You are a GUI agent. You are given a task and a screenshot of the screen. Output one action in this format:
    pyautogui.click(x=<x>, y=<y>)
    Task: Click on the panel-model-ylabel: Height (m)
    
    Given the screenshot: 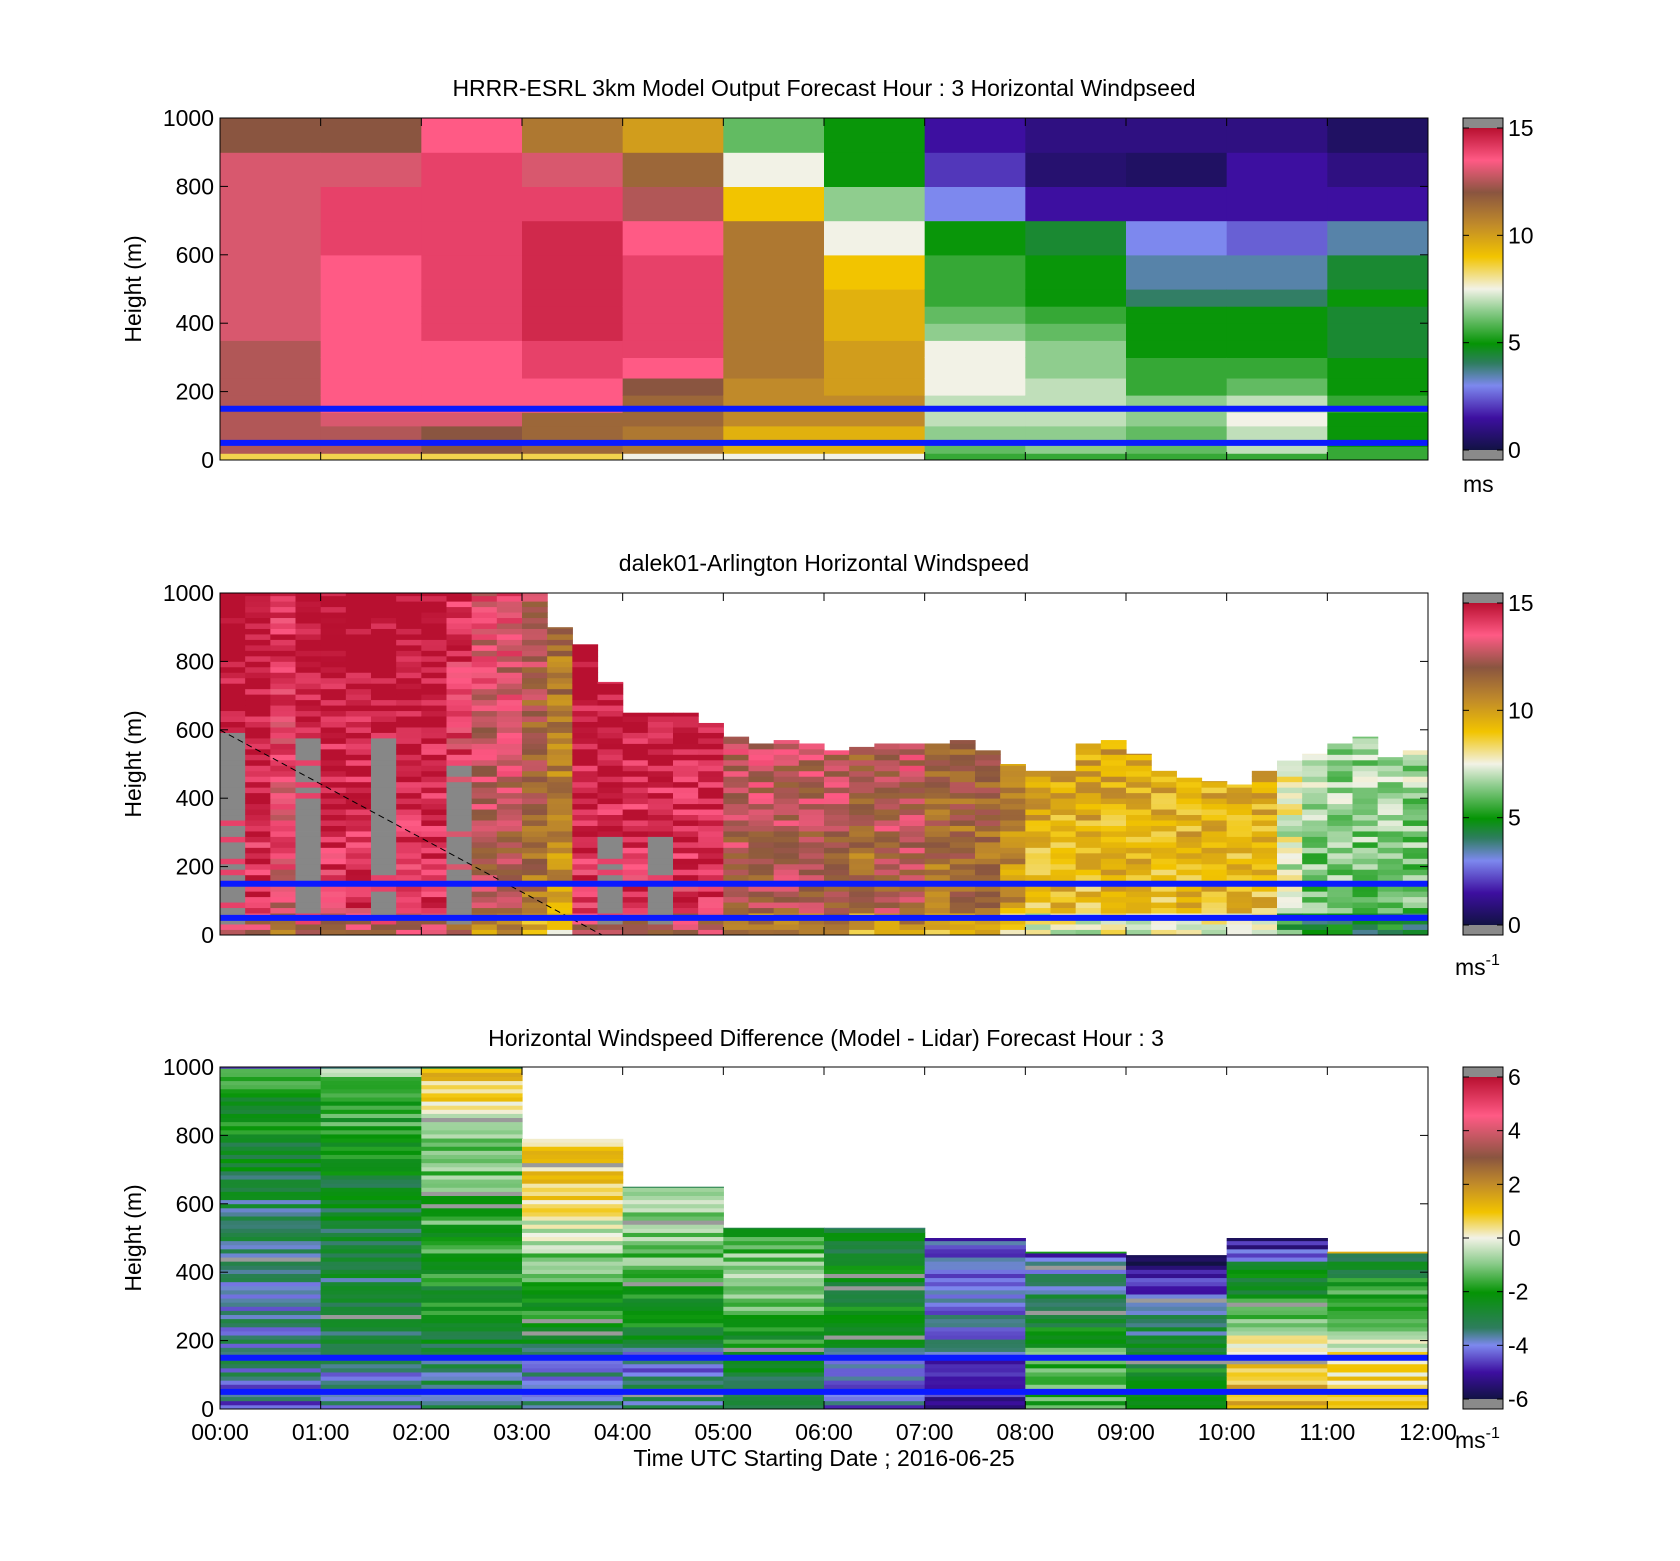 What is the action you would take?
    pyautogui.click(x=133, y=288)
    